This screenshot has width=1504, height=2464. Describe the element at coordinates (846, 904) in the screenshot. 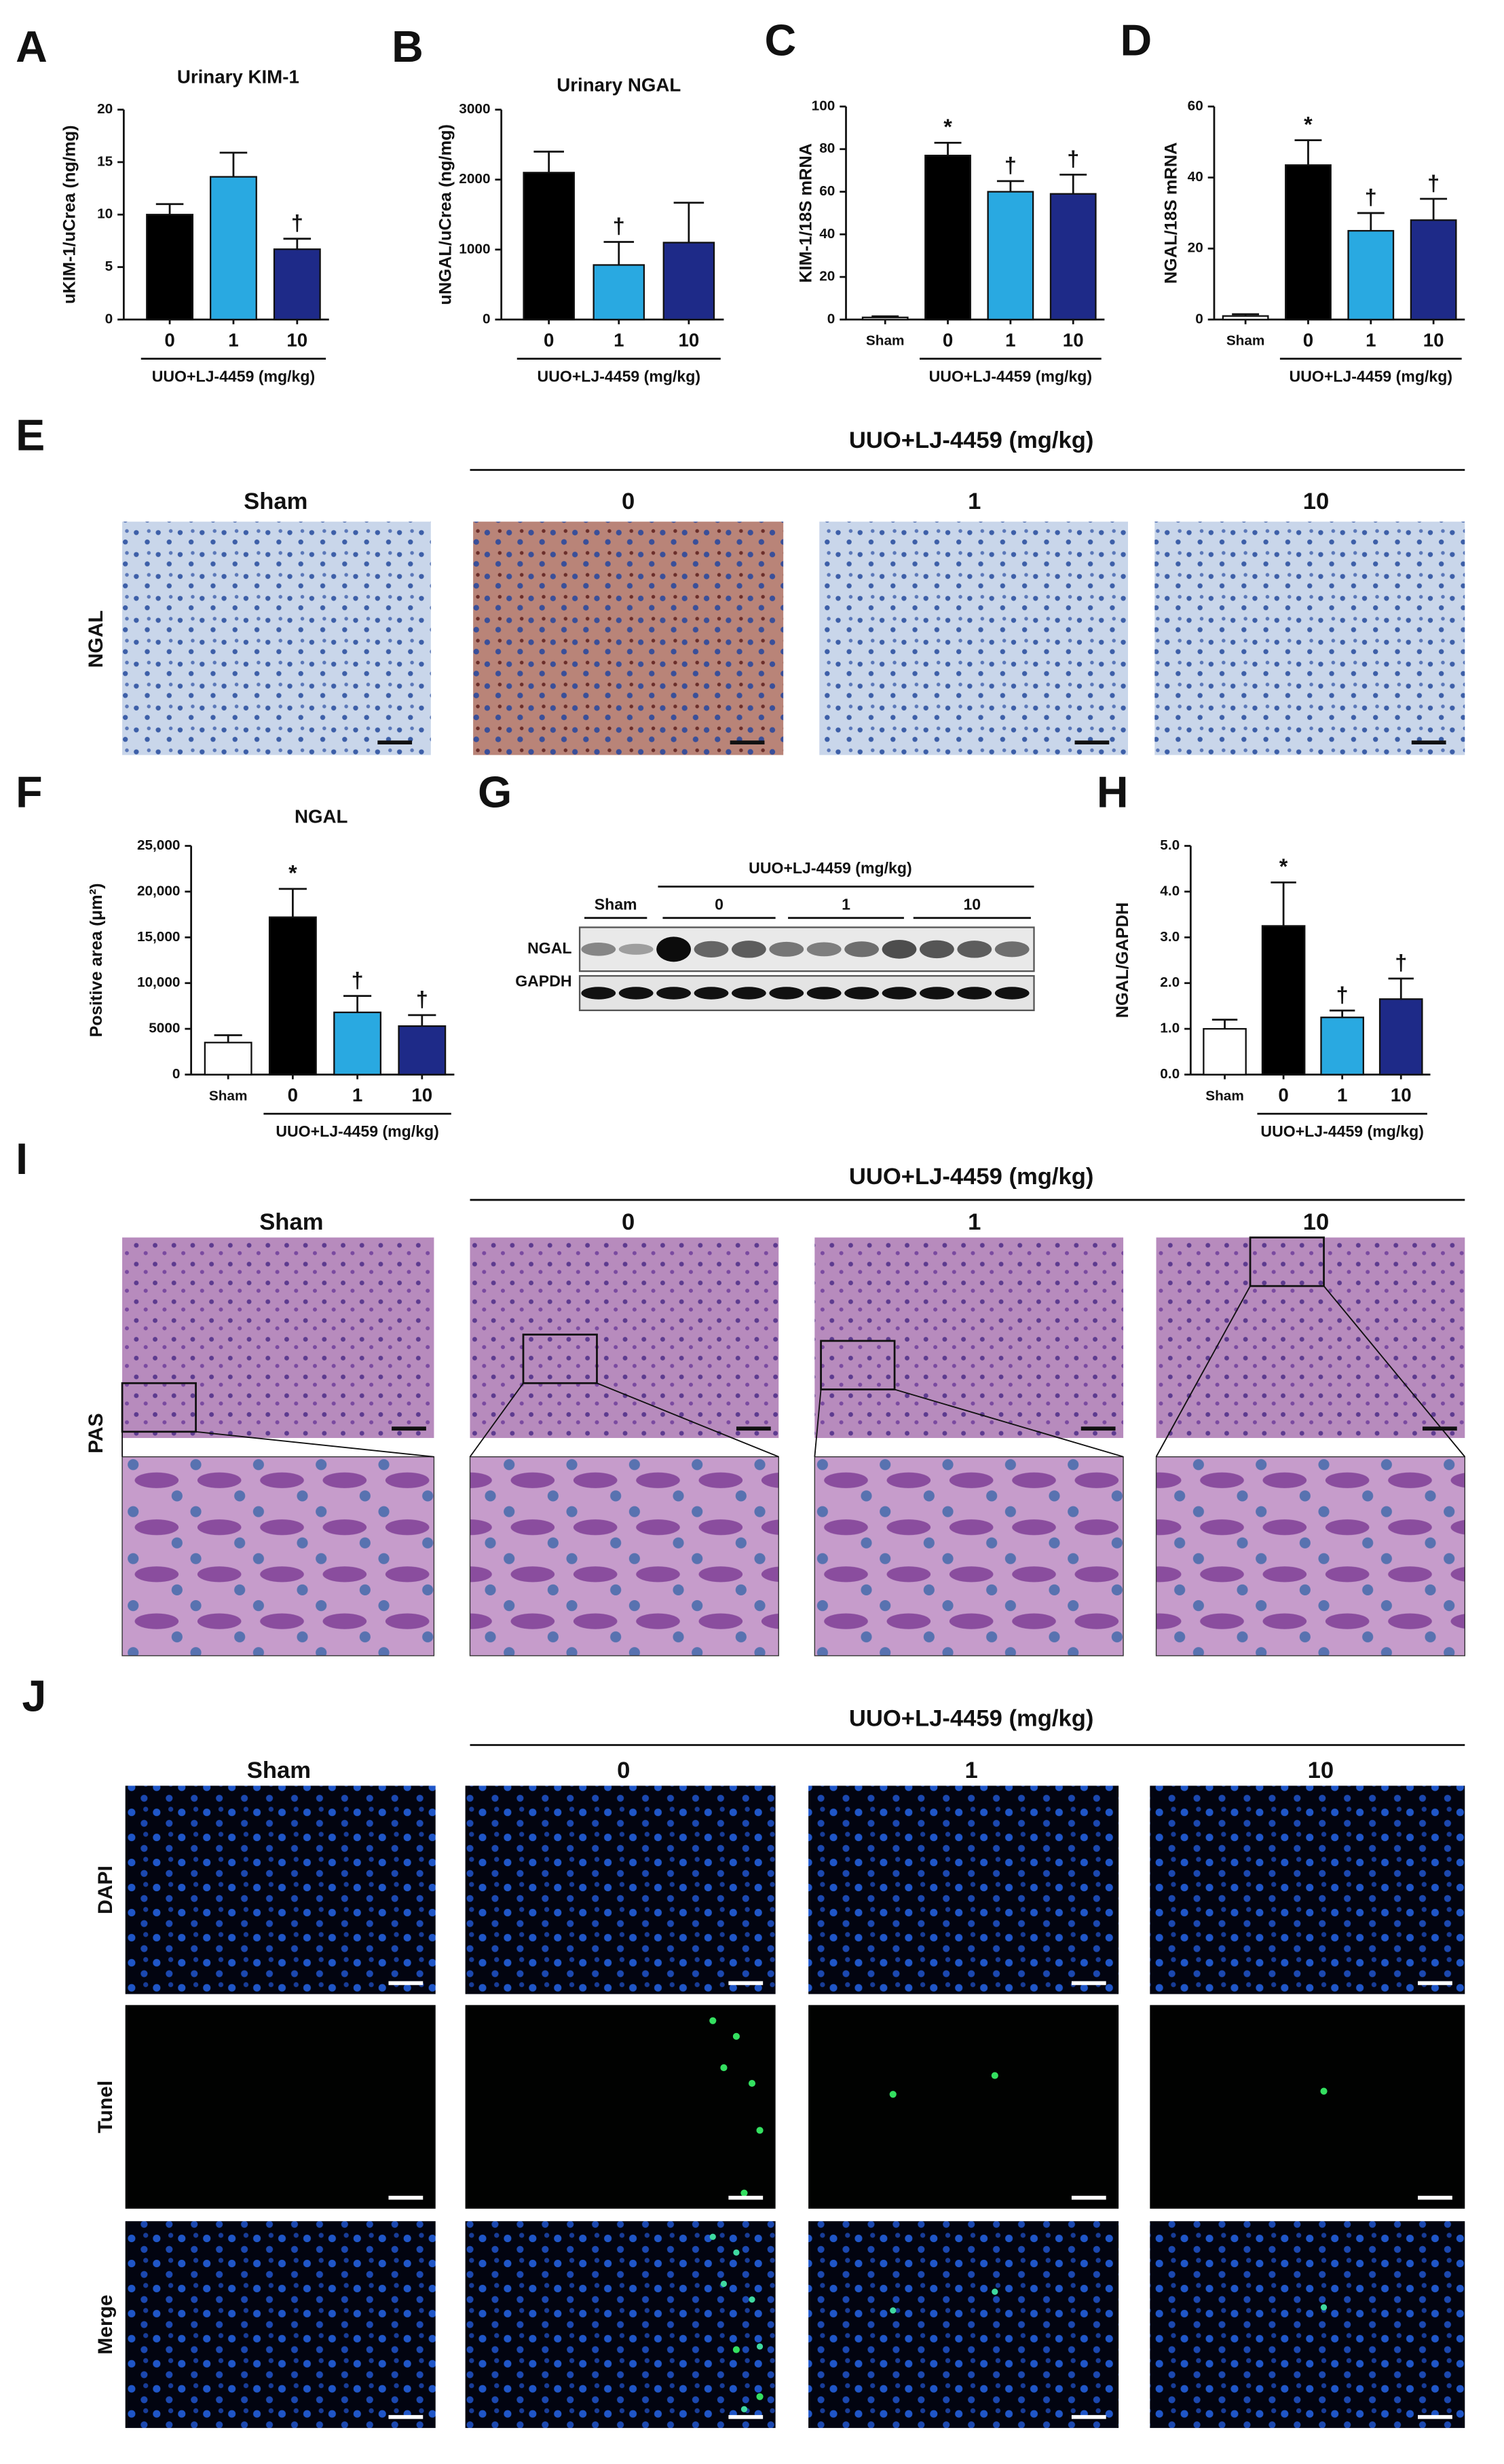

I see `lane-label: 1` at that location.